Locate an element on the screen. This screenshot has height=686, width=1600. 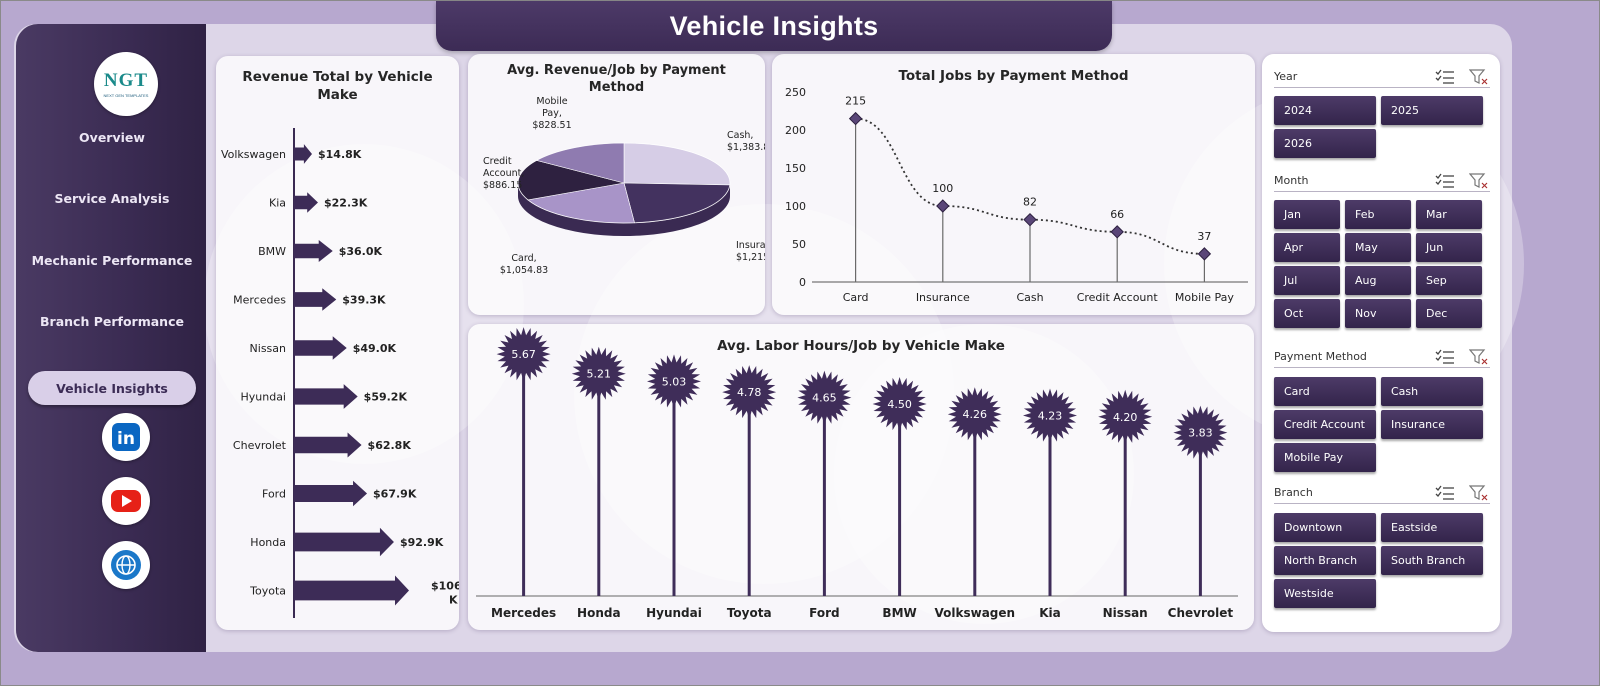
website-button is located at coordinates (126, 565).